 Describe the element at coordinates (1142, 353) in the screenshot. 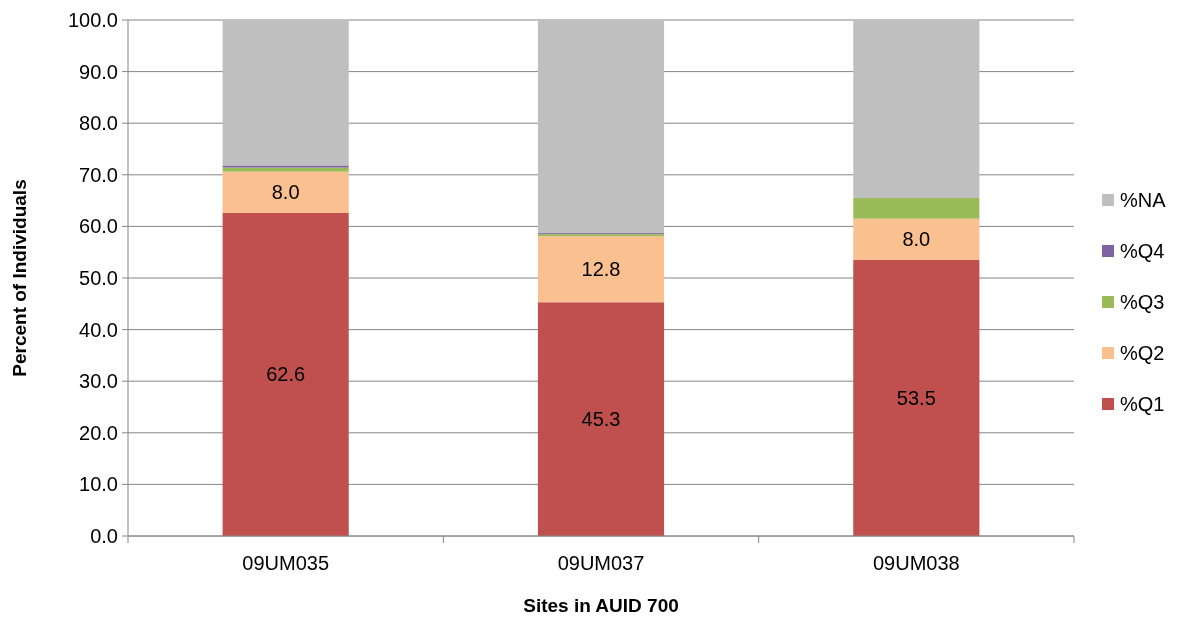

I see `legend-label: %Q2` at that location.